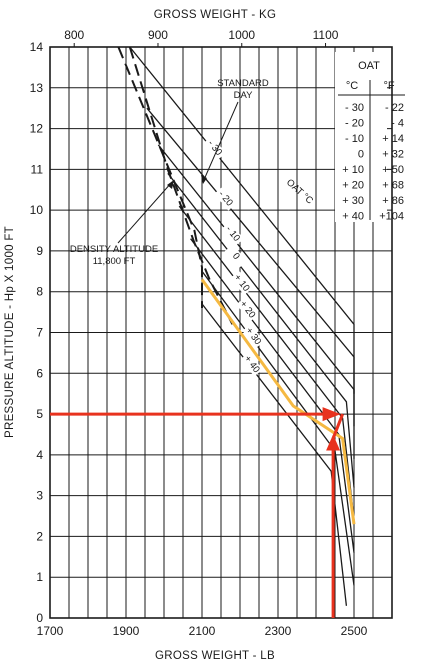  What do you see at coordinates (278, 401) in the screenshot?
I see `highlighted-oat-curve` at bounding box center [278, 401].